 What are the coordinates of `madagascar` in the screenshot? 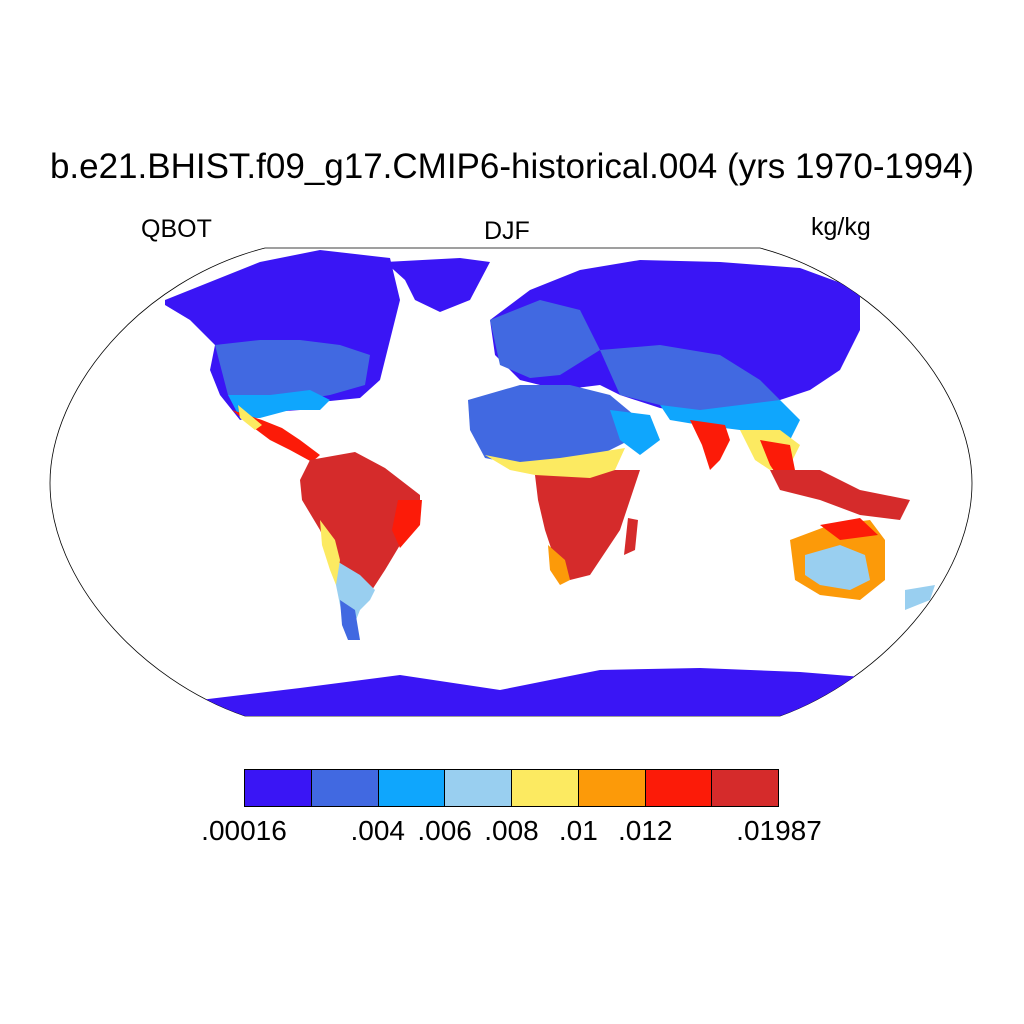 It's located at (631, 536).